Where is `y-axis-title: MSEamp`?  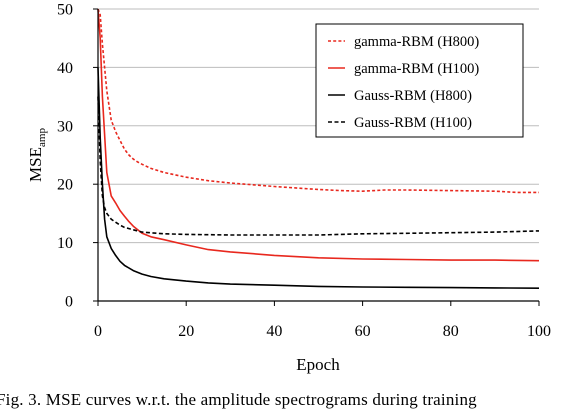
y-axis-title: MSEamp is located at coordinates (37, 155).